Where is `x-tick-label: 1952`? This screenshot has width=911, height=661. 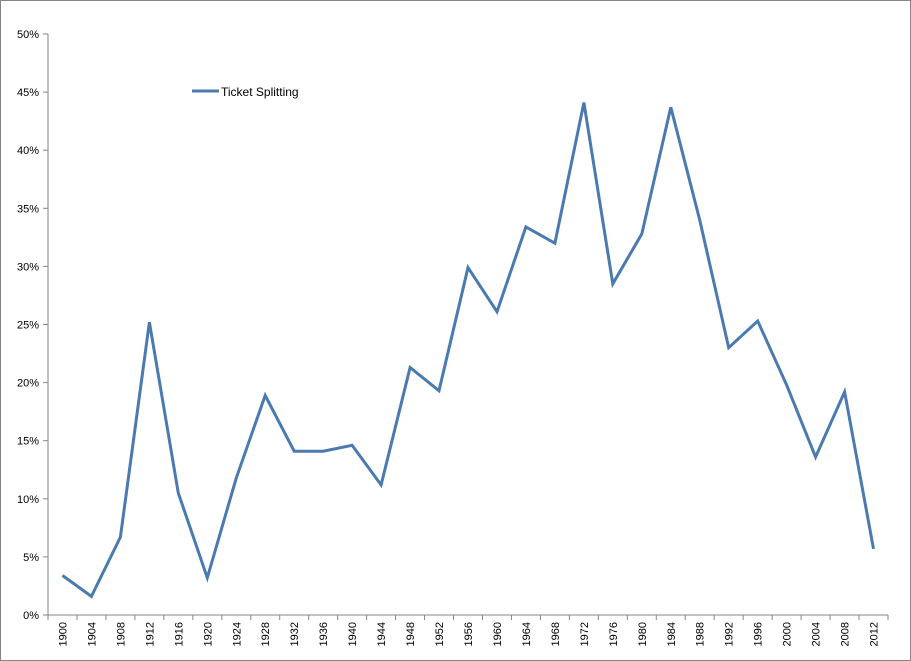 x-tick-label: 1952 is located at coordinates (440, 634).